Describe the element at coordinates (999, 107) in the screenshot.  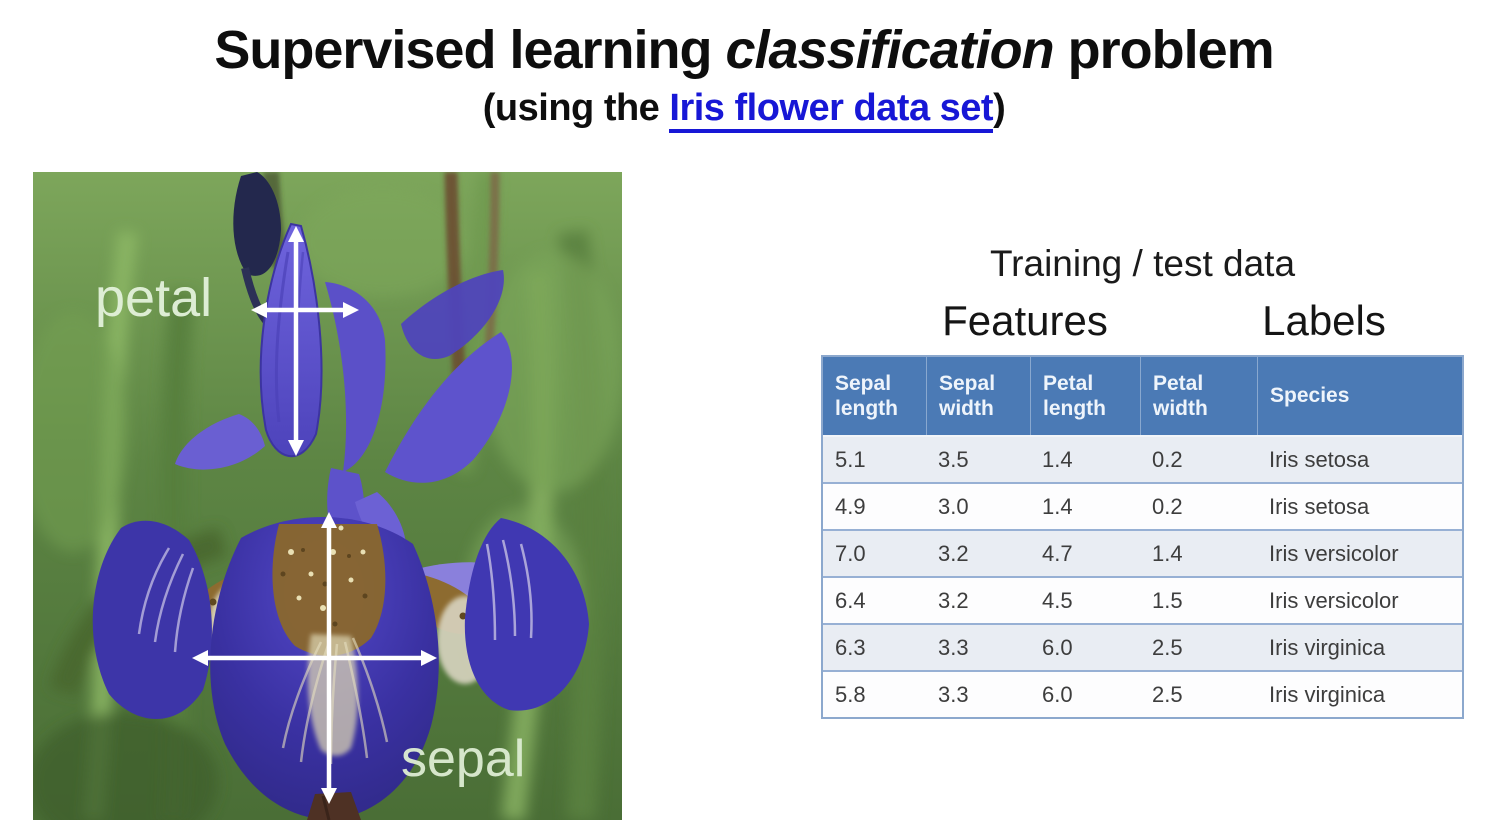
I see `subtitle-suffix: )` at that location.